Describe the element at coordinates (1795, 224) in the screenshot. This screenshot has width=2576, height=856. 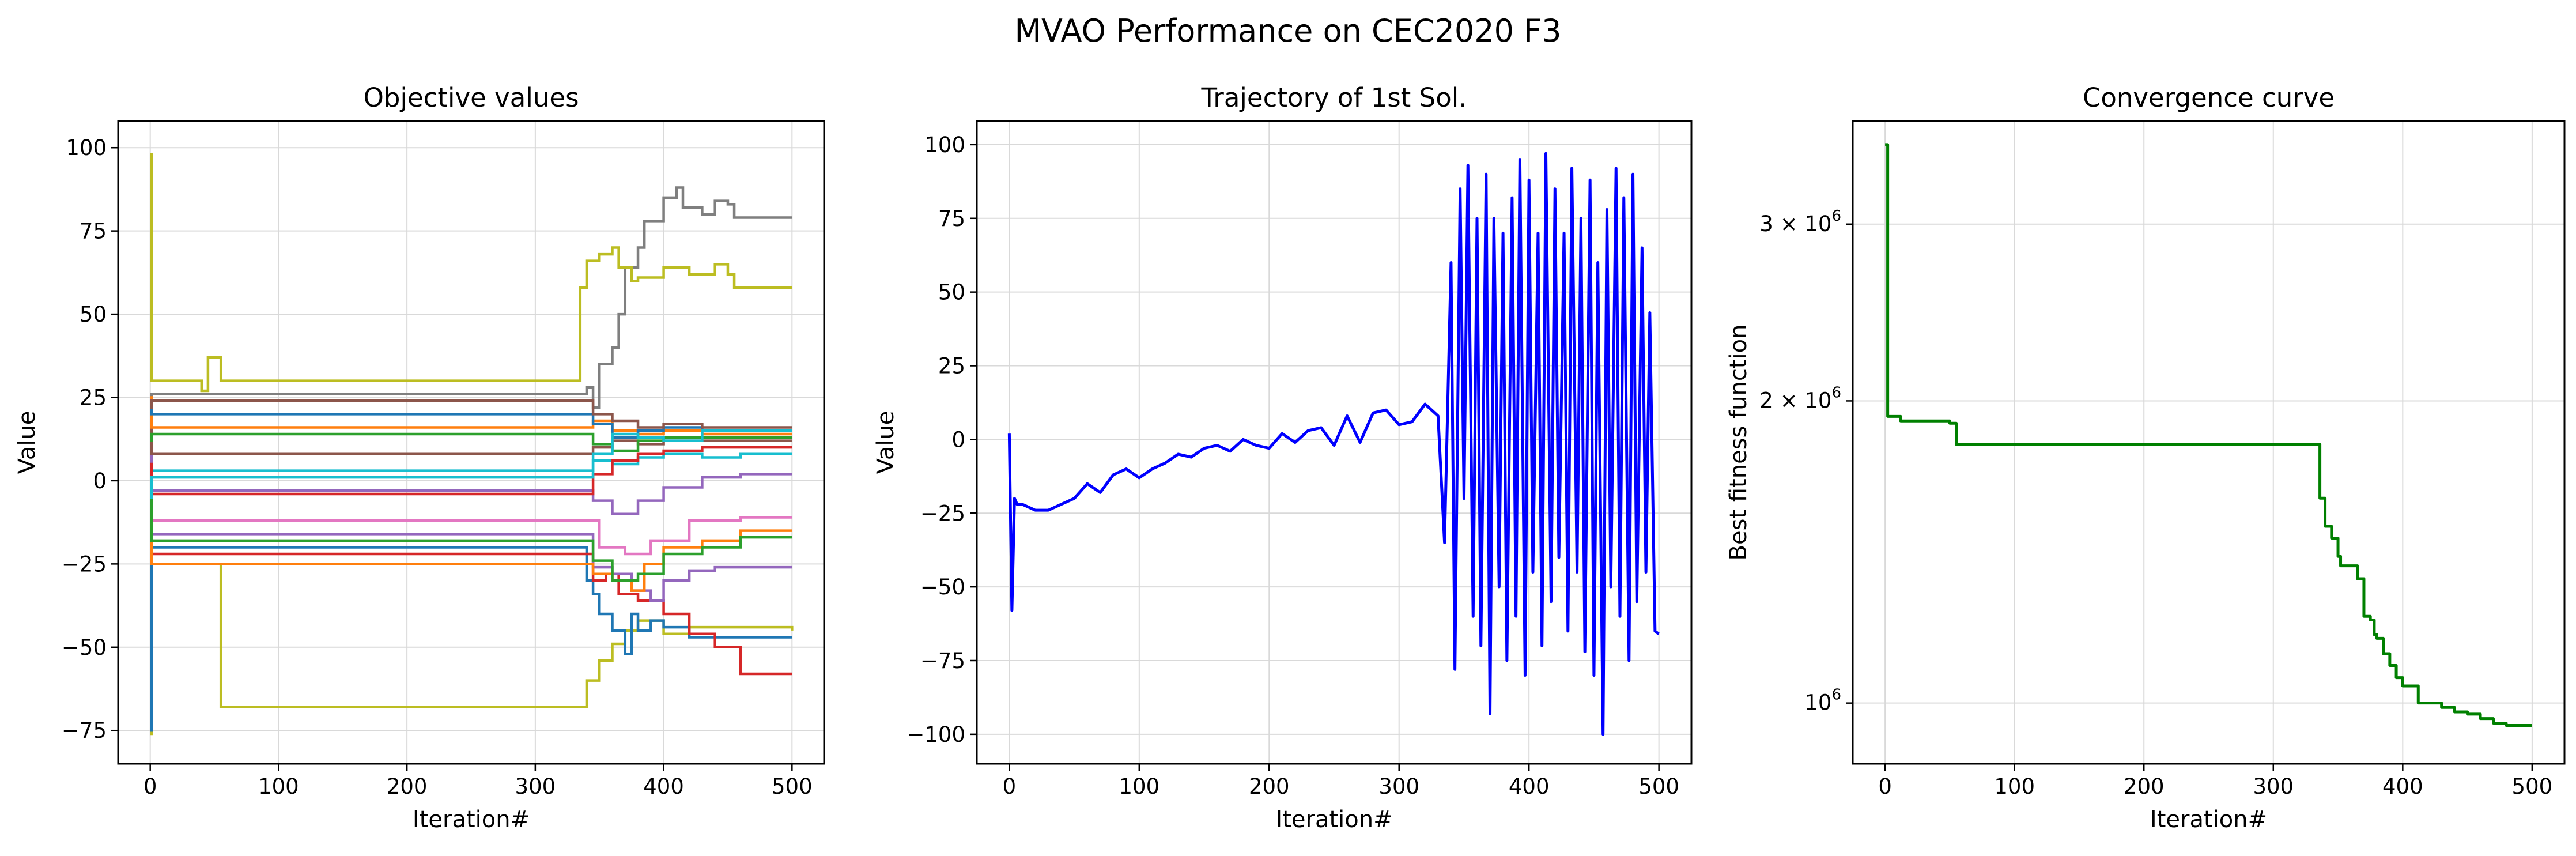
I see `y-tick-base: 3 × 10` at that location.